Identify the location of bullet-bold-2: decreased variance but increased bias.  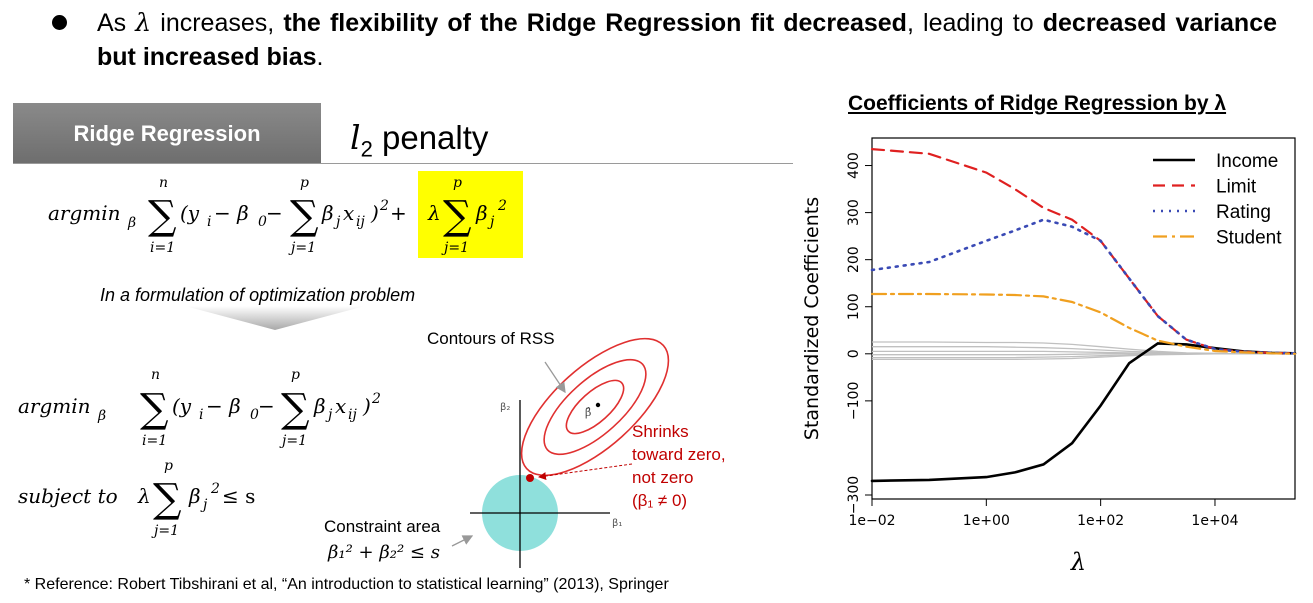
(687, 40).